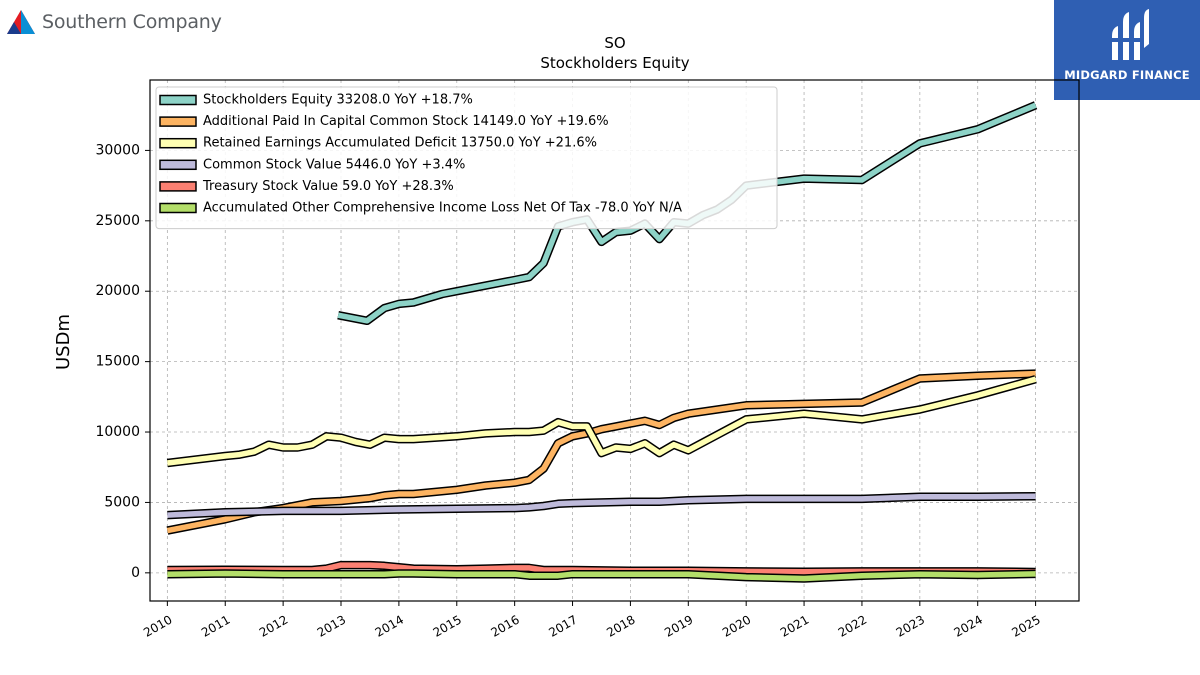  I want to click on y-axis-label: USDm, so click(63, 342).